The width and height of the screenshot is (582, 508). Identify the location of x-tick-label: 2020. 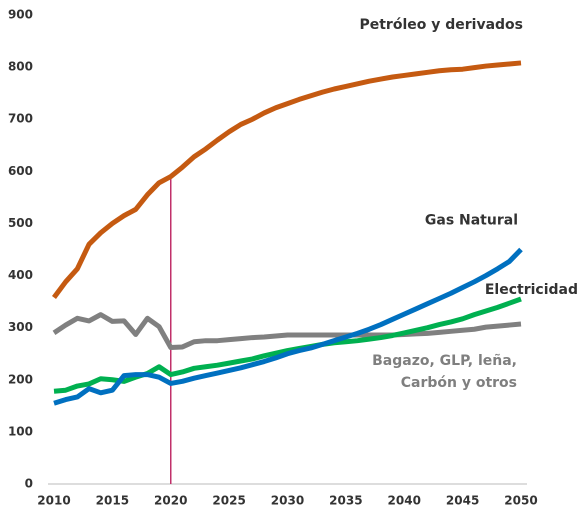
(170, 501).